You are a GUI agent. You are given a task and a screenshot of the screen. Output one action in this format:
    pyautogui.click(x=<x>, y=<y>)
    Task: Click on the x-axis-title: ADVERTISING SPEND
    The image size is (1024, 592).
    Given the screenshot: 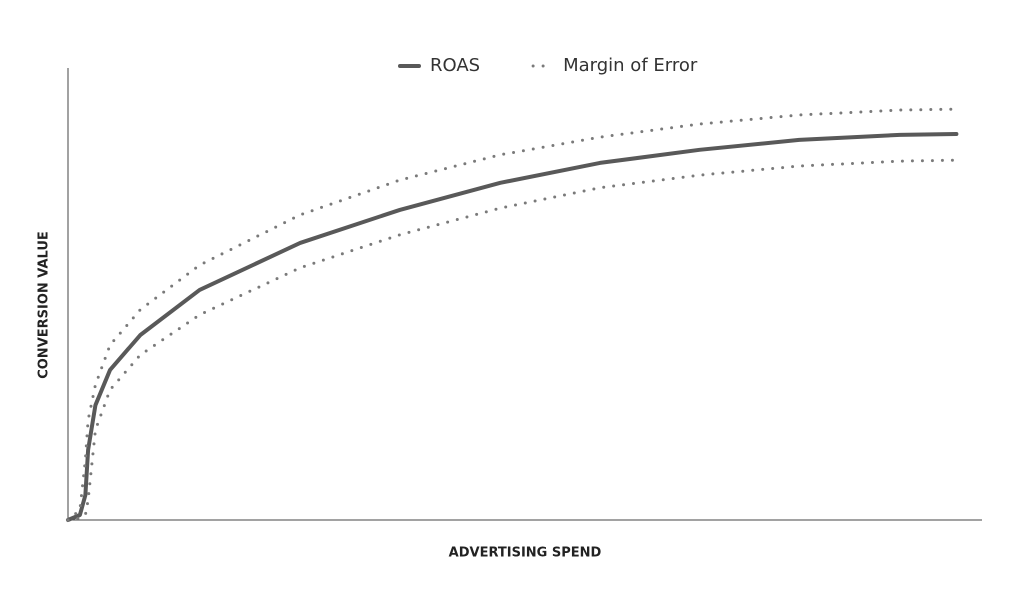 What is the action you would take?
    pyautogui.click(x=525, y=553)
    